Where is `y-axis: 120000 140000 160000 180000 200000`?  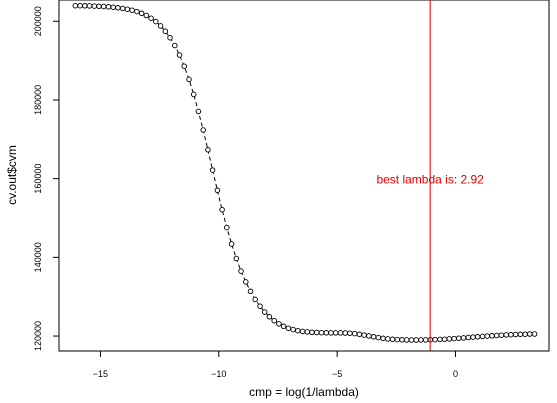 y-axis: 120000 140000 160000 180000 200000 is located at coordinates (46, 178).